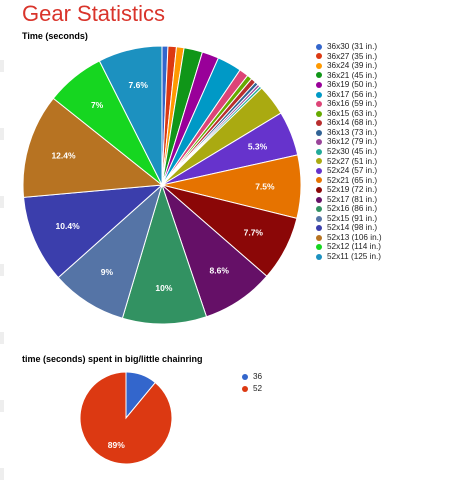 Image resolution: width=451 pixels, height=483 pixels. What do you see at coordinates (352, 209) in the screenshot?
I see `legend-label: 52x16 (86 in.)` at bounding box center [352, 209].